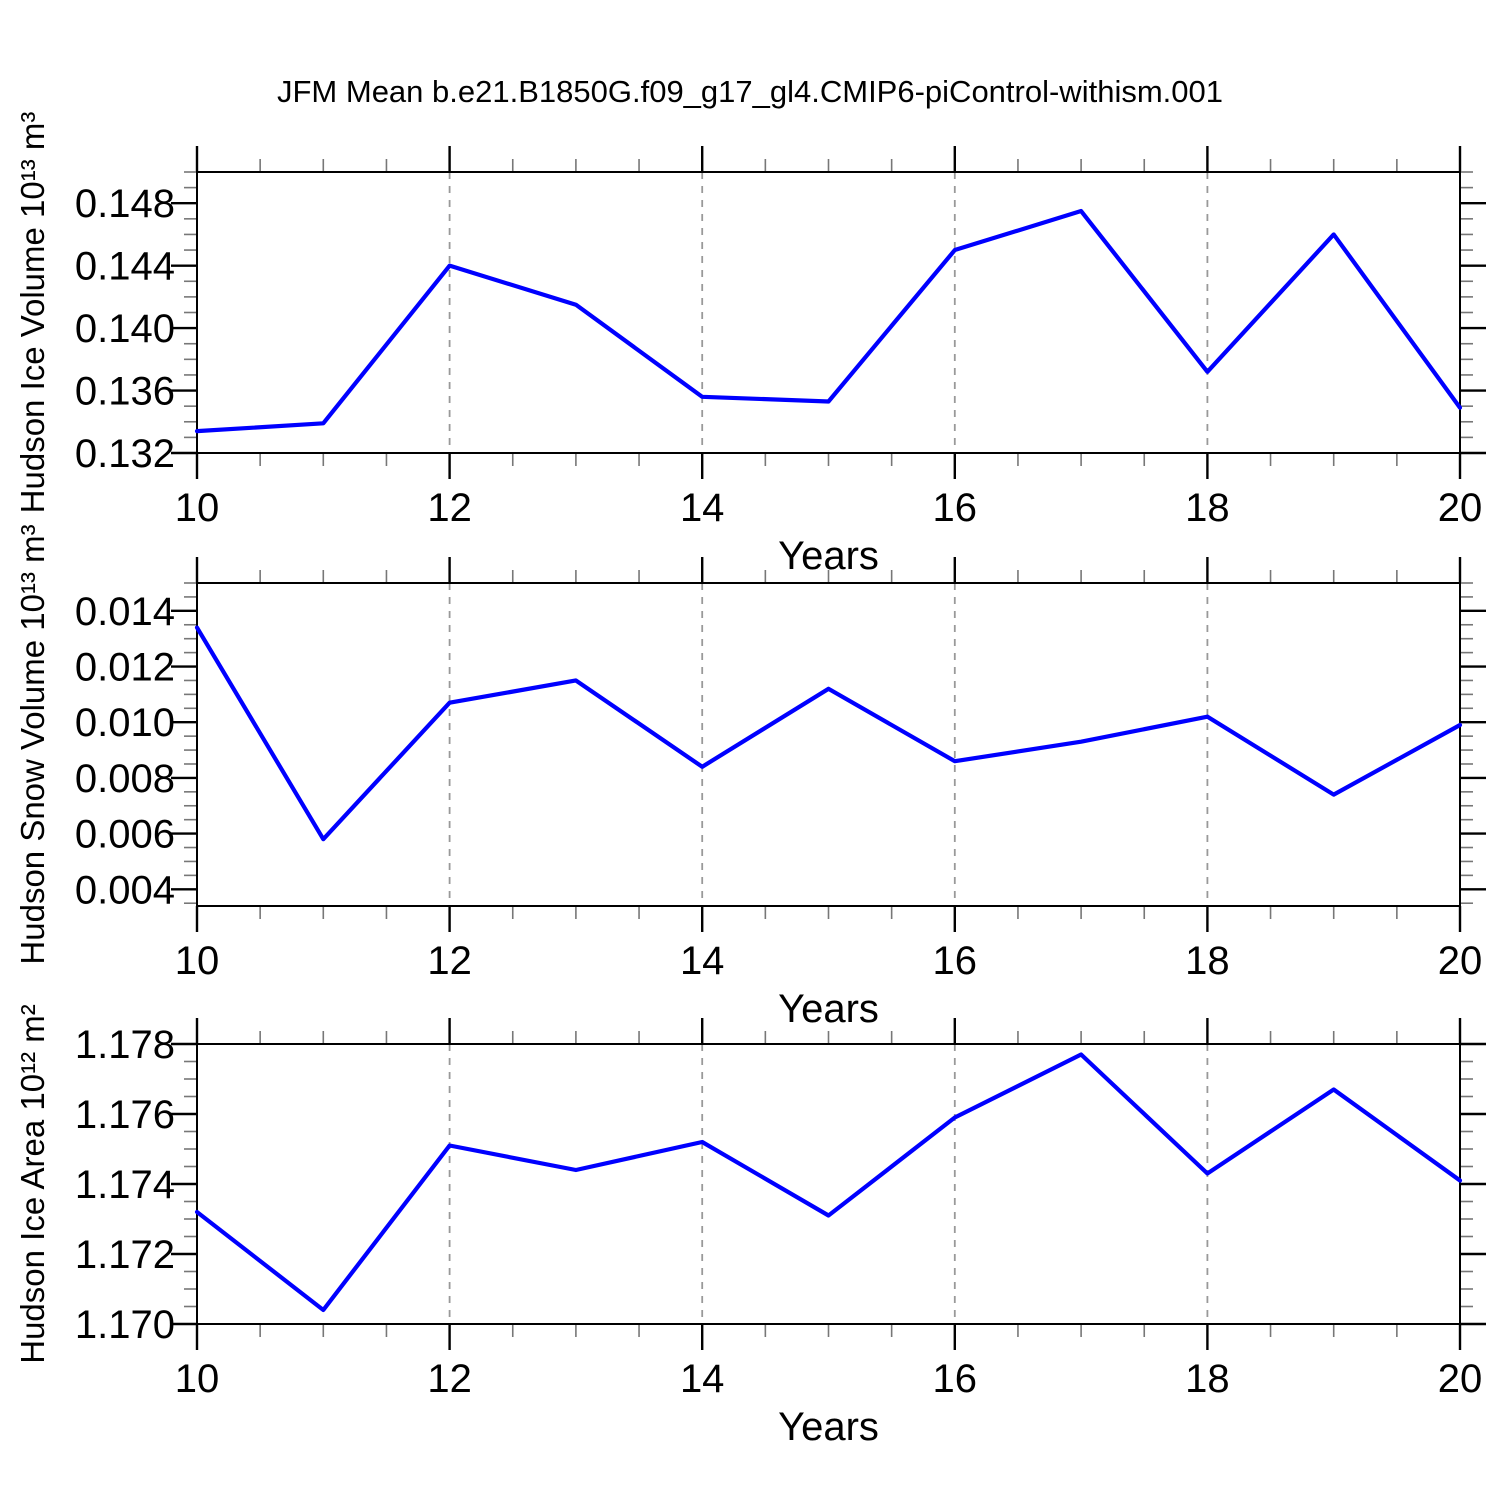  I want to click on y-tick-label: 0.136, so click(125, 392).